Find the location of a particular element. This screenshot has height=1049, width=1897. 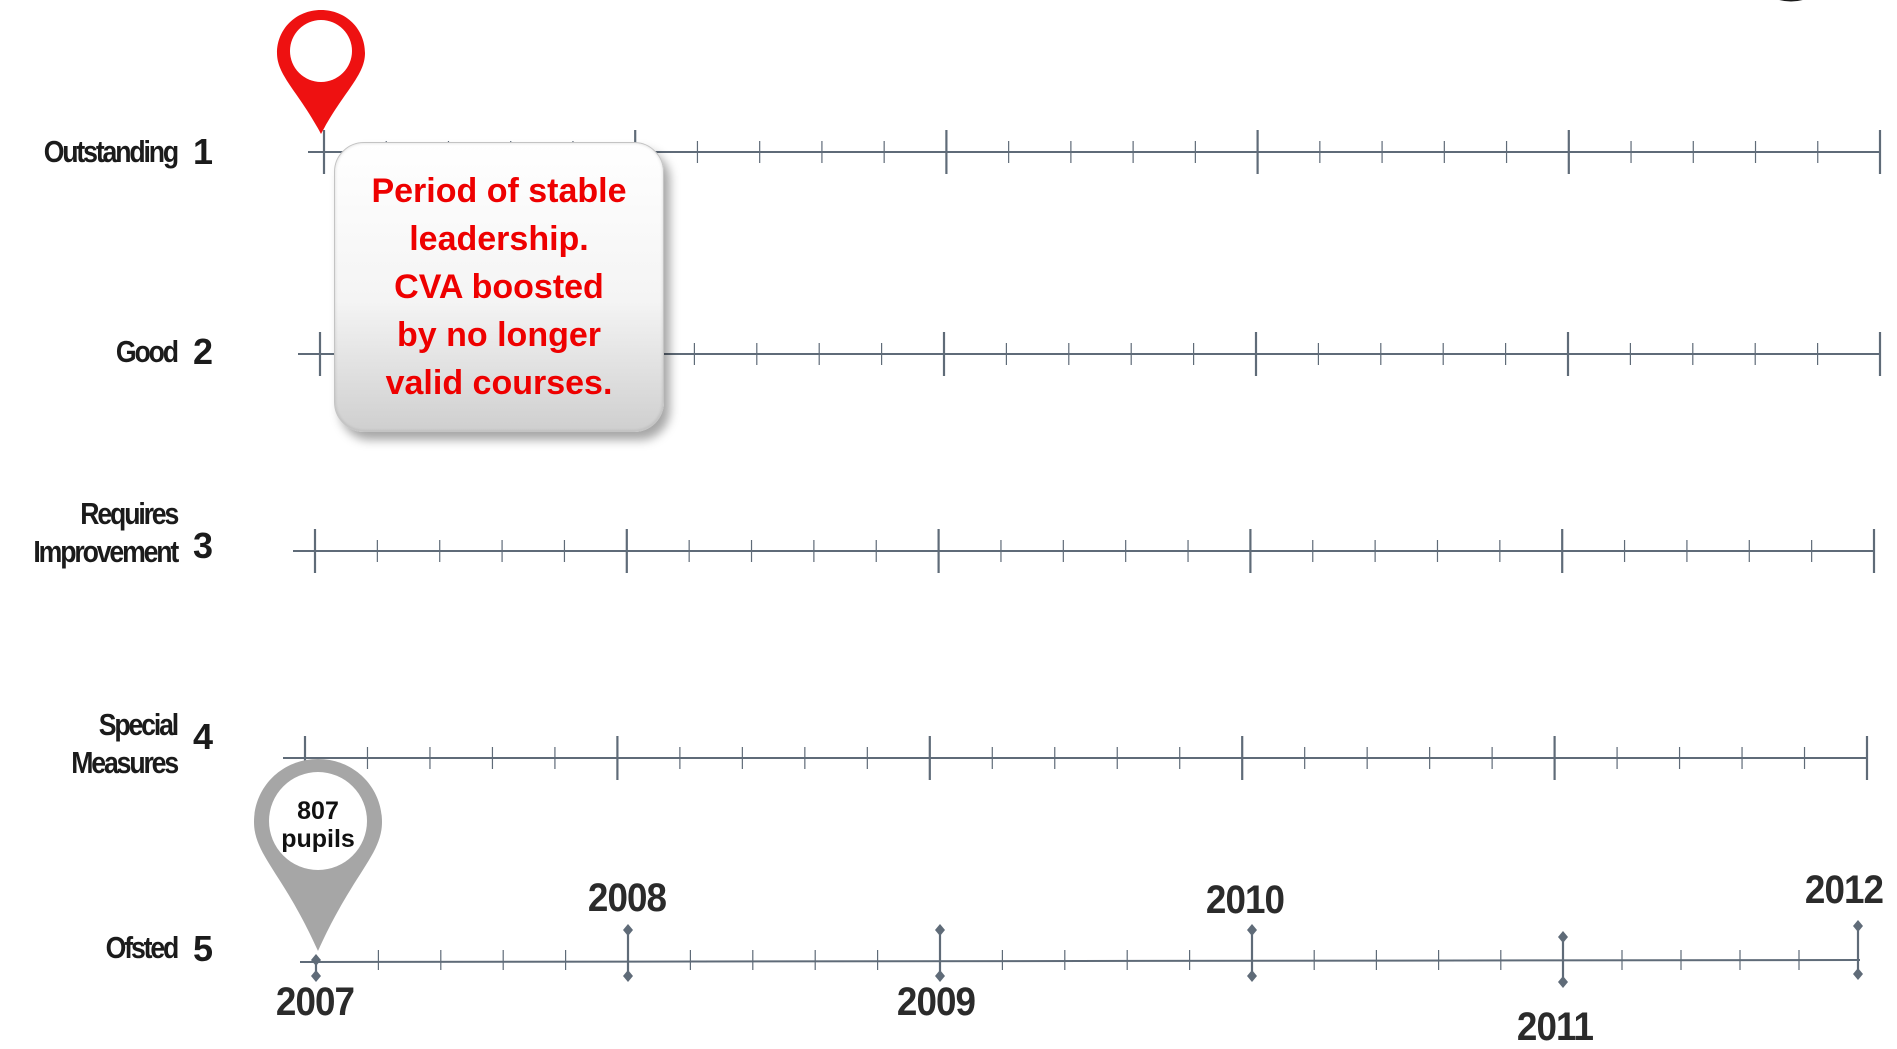

location-pin-icon is located at coordinates (321, 72).